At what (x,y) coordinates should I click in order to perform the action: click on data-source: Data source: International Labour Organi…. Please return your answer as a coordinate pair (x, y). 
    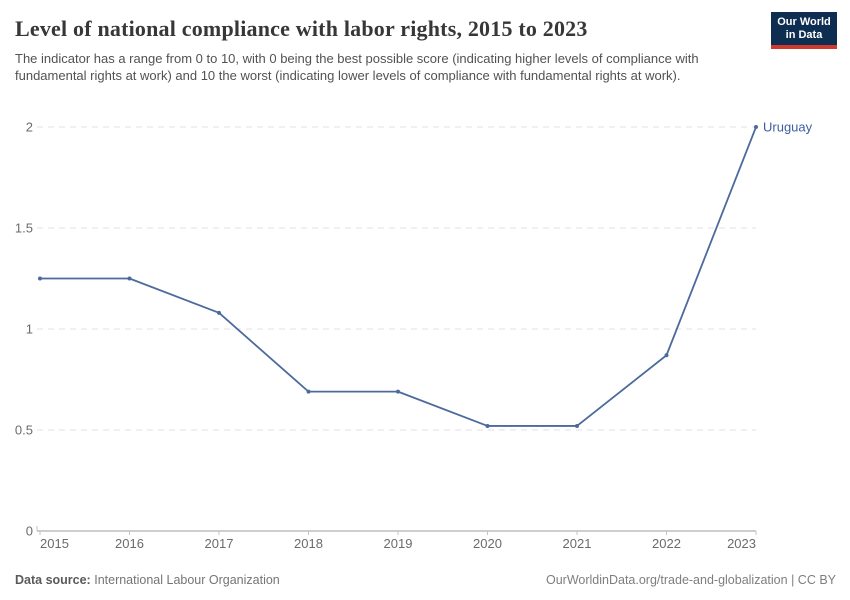
    Looking at the image, I should click on (147, 580).